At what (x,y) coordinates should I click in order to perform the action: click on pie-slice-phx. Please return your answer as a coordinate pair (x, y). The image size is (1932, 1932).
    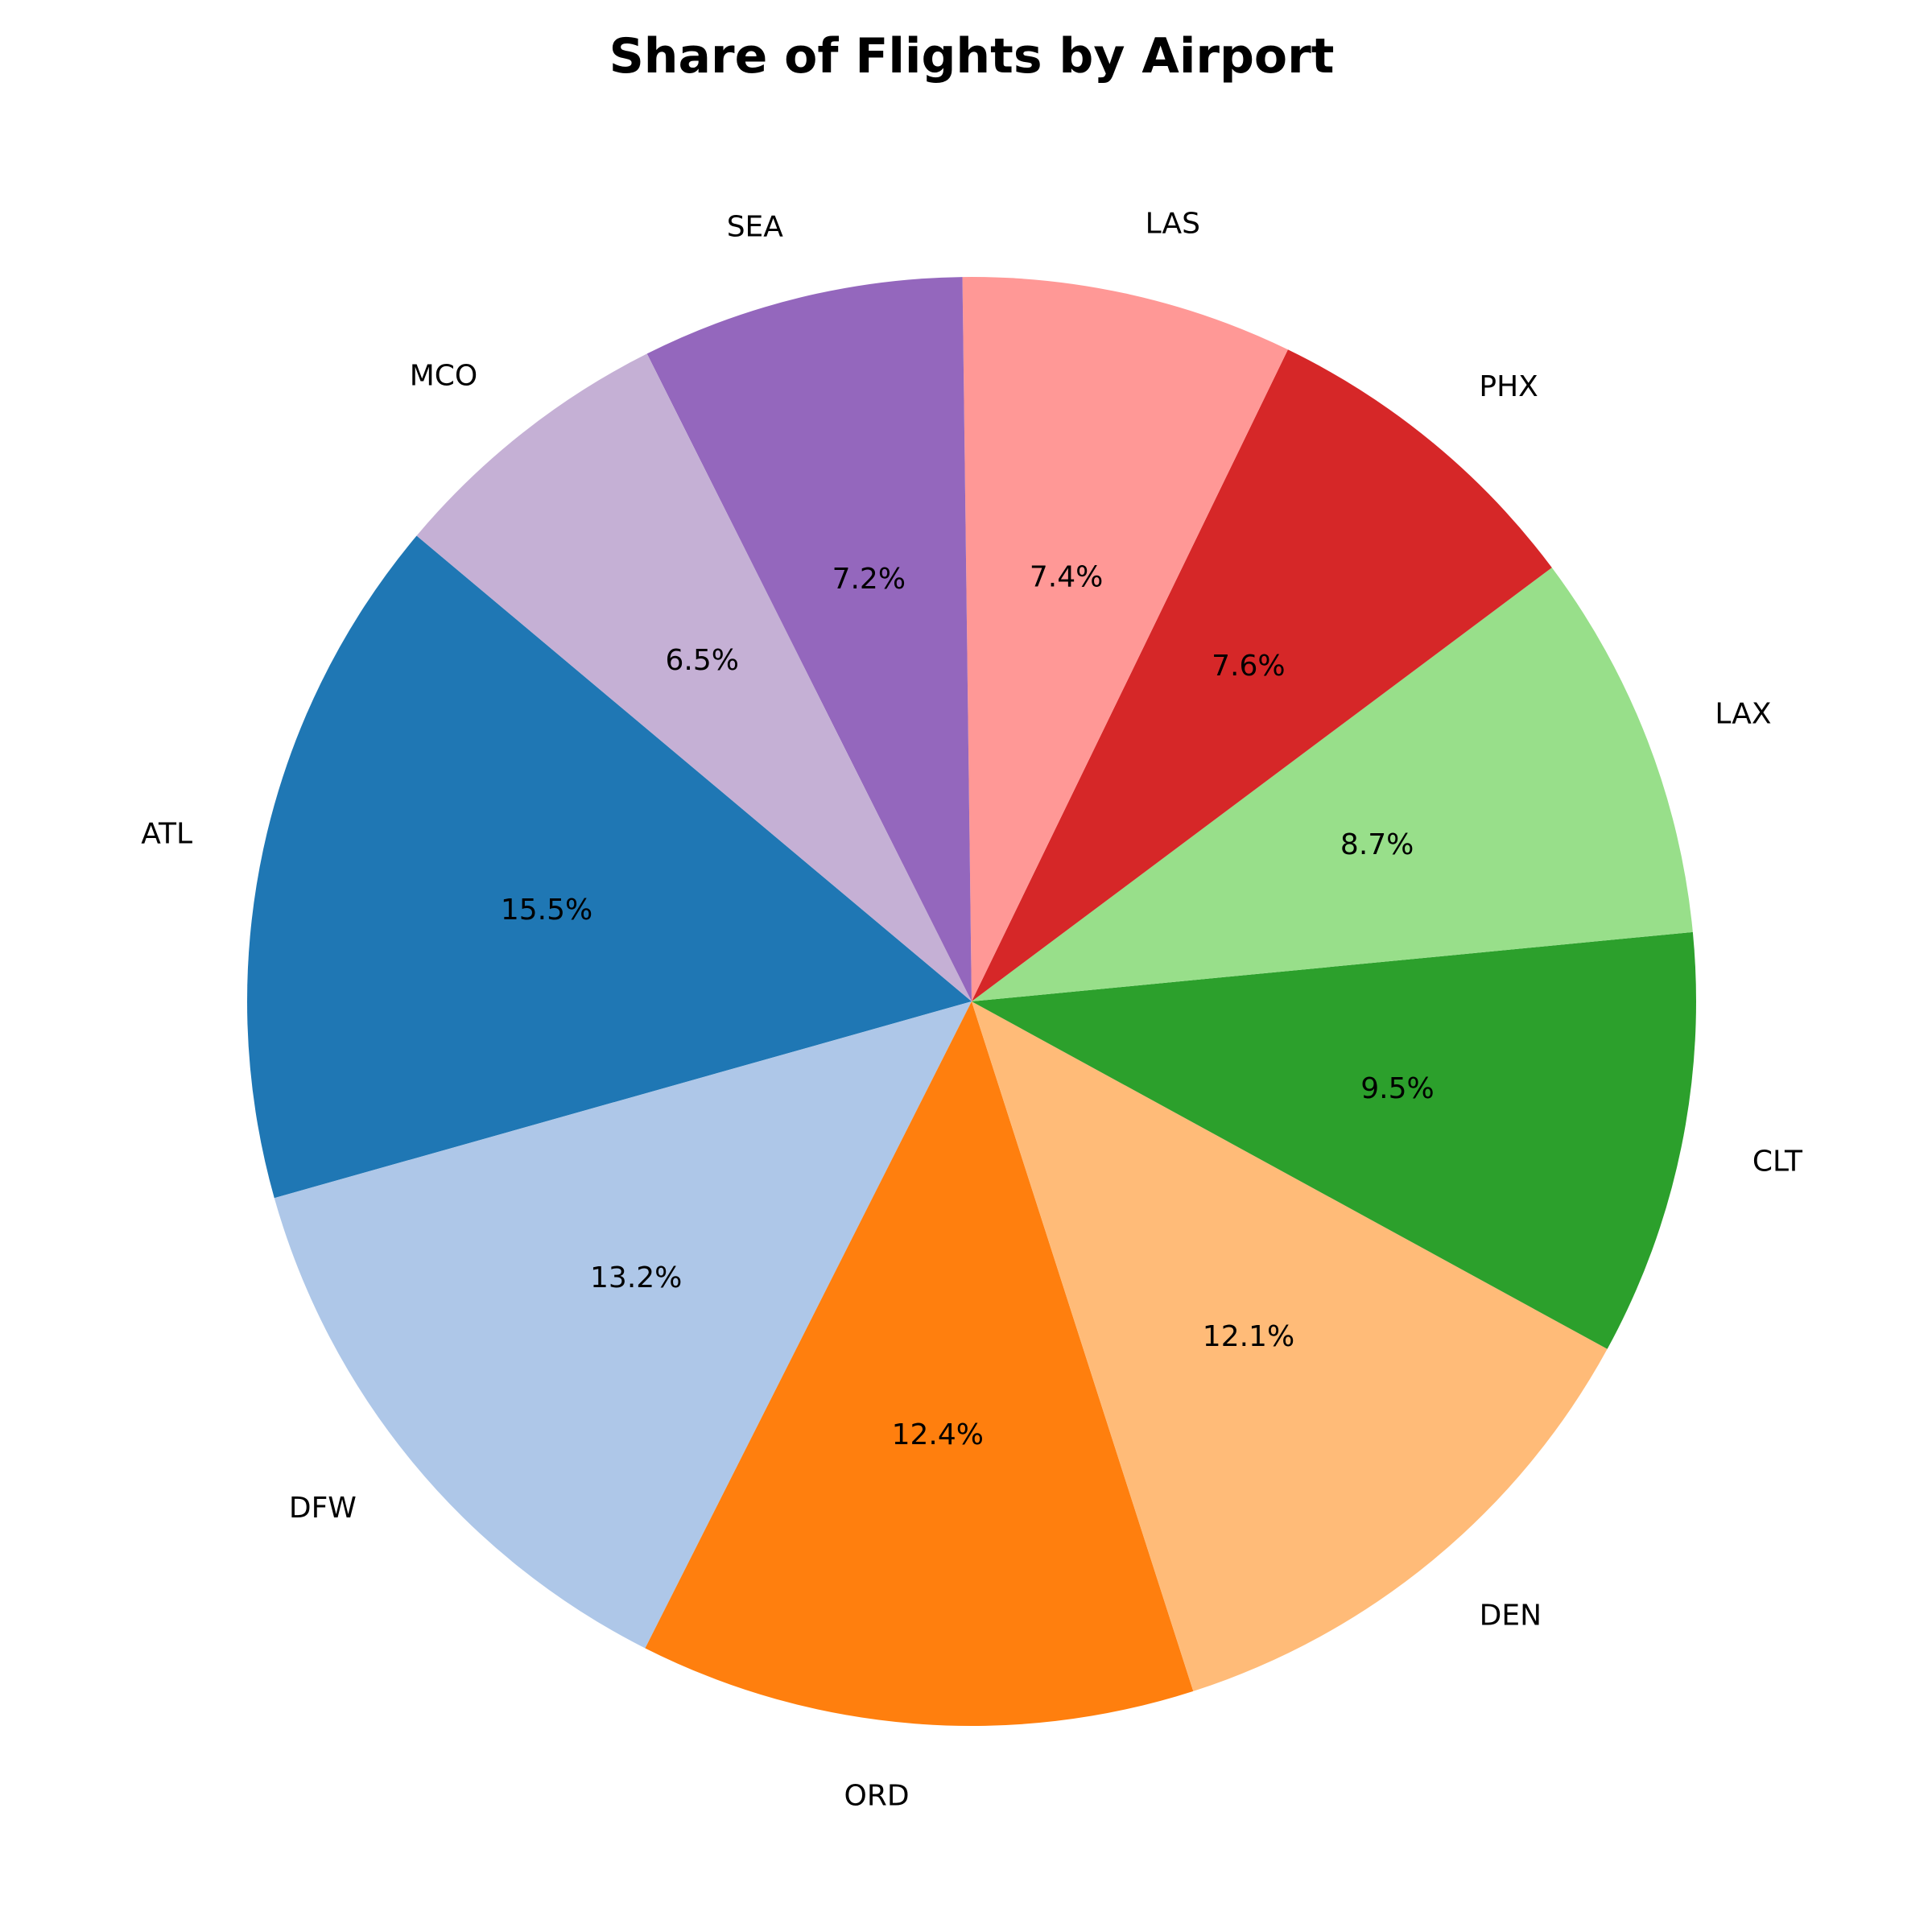
    Looking at the image, I should click on (1262, 675).